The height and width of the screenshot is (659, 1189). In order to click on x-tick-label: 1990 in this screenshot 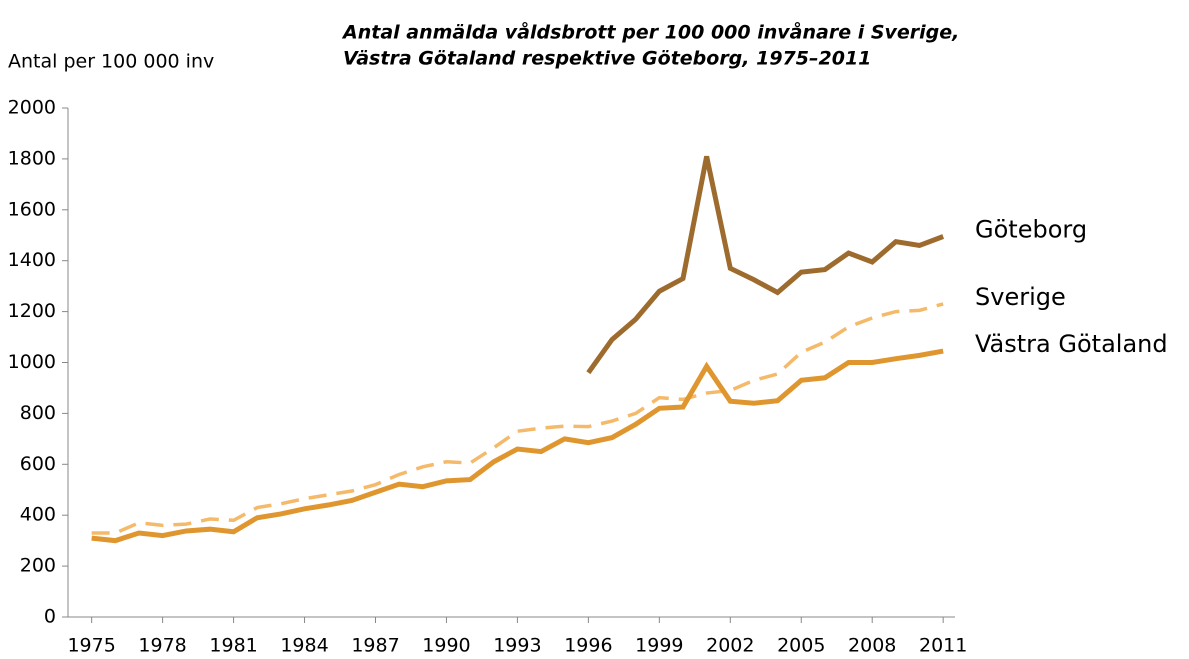, I will do `click(446, 646)`.